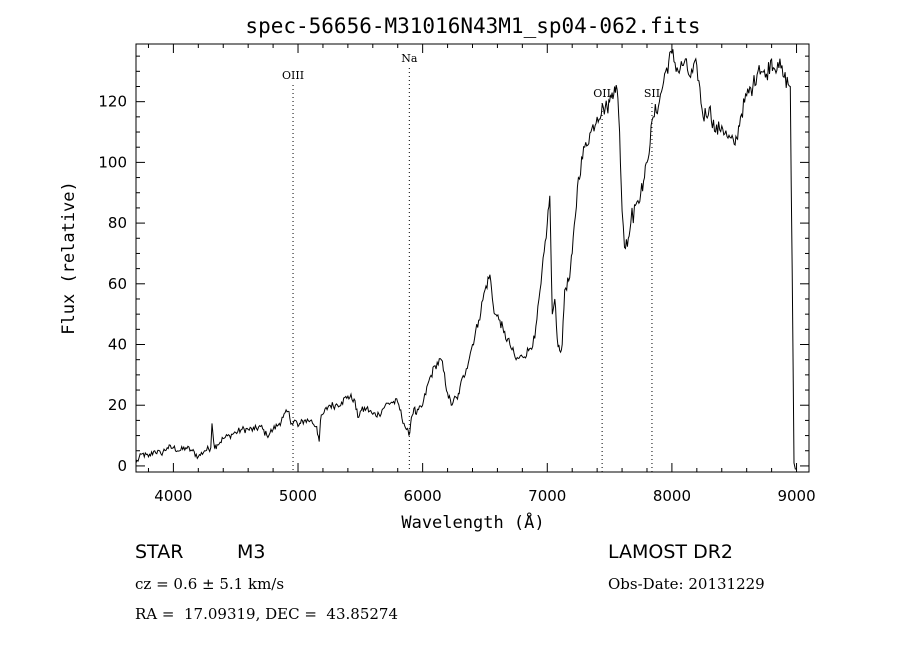 Image resolution: width=900 pixels, height=650 pixels. Describe the element at coordinates (69, 258) in the screenshot. I see `y-axis-title: Flux (relative)` at that location.